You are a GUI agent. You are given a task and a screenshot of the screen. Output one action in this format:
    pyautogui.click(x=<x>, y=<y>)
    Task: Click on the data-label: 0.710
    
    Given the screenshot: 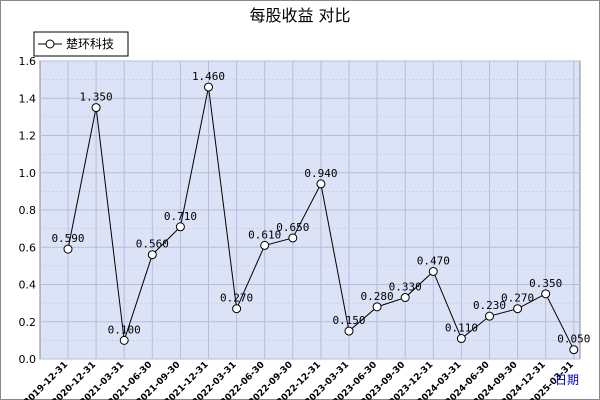 What is the action you would take?
    pyautogui.click(x=180, y=216)
    